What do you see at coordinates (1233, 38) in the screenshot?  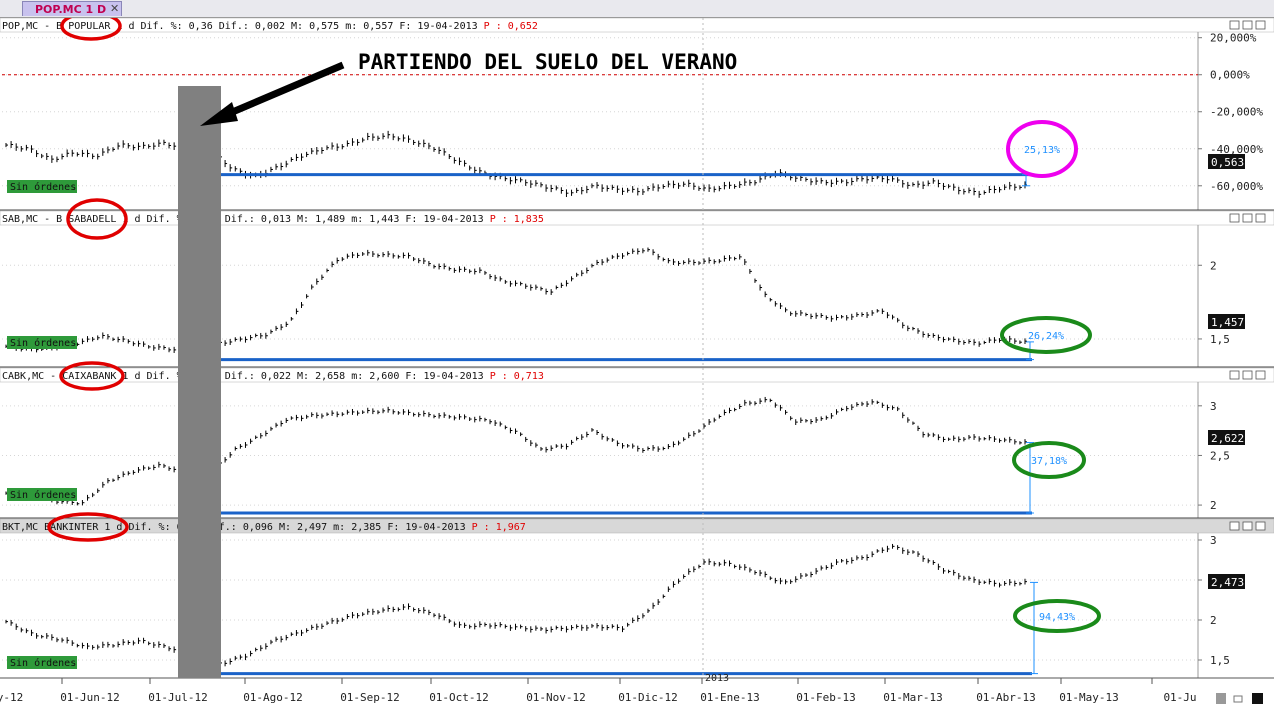 I see `y-tick-label: 20,000%` at bounding box center [1233, 38].